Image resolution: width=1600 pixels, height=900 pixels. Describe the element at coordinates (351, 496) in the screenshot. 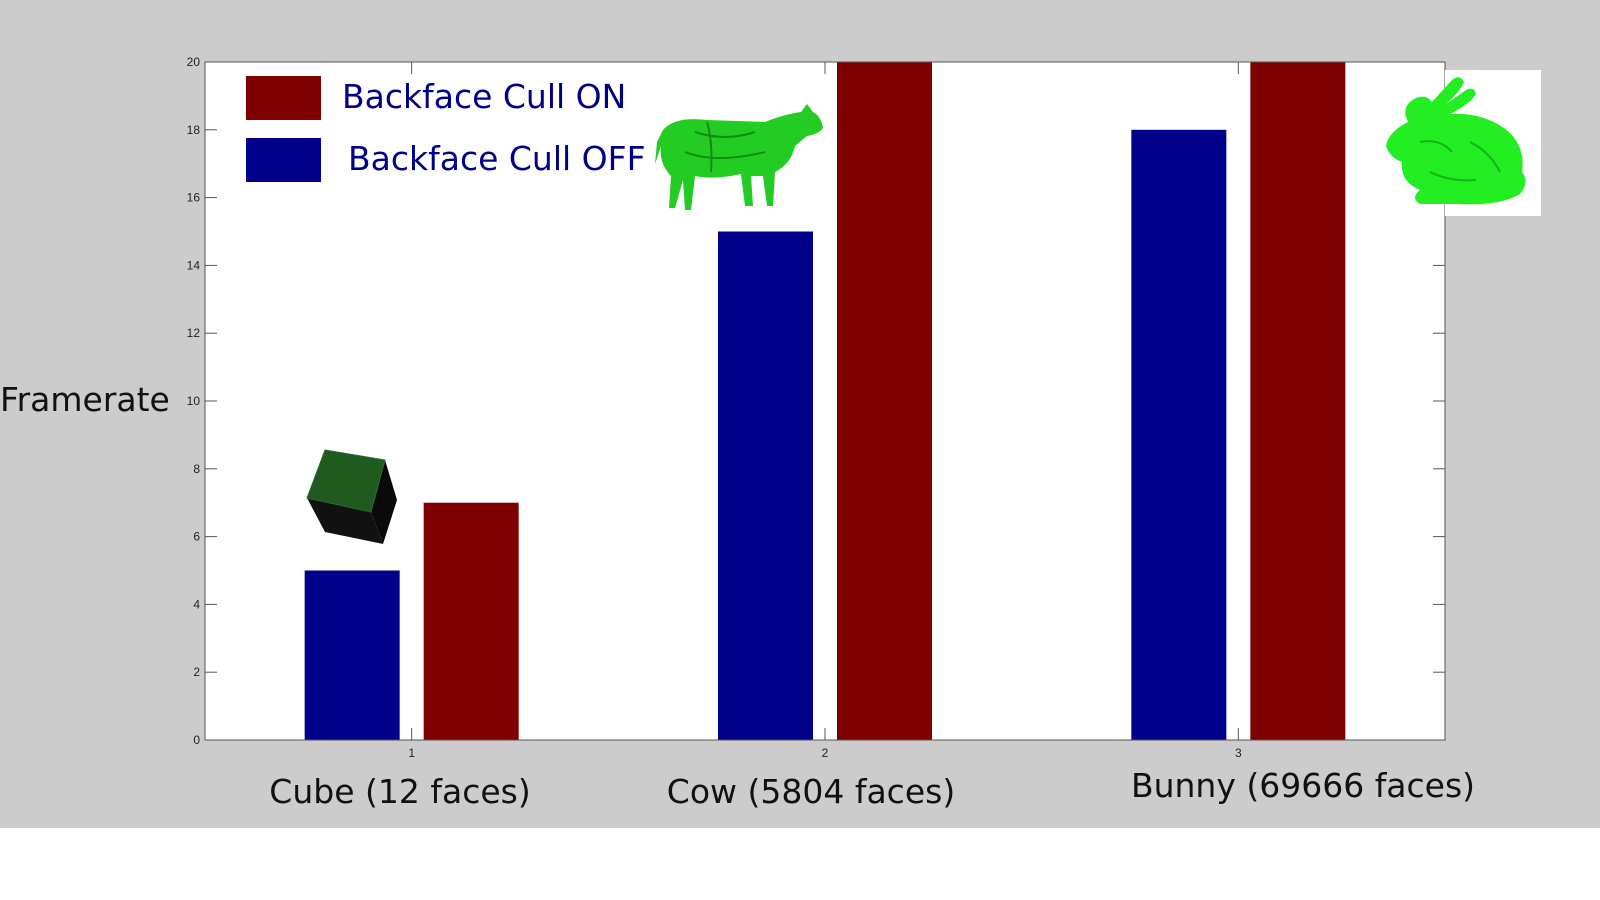

I see `cube-icon` at that location.